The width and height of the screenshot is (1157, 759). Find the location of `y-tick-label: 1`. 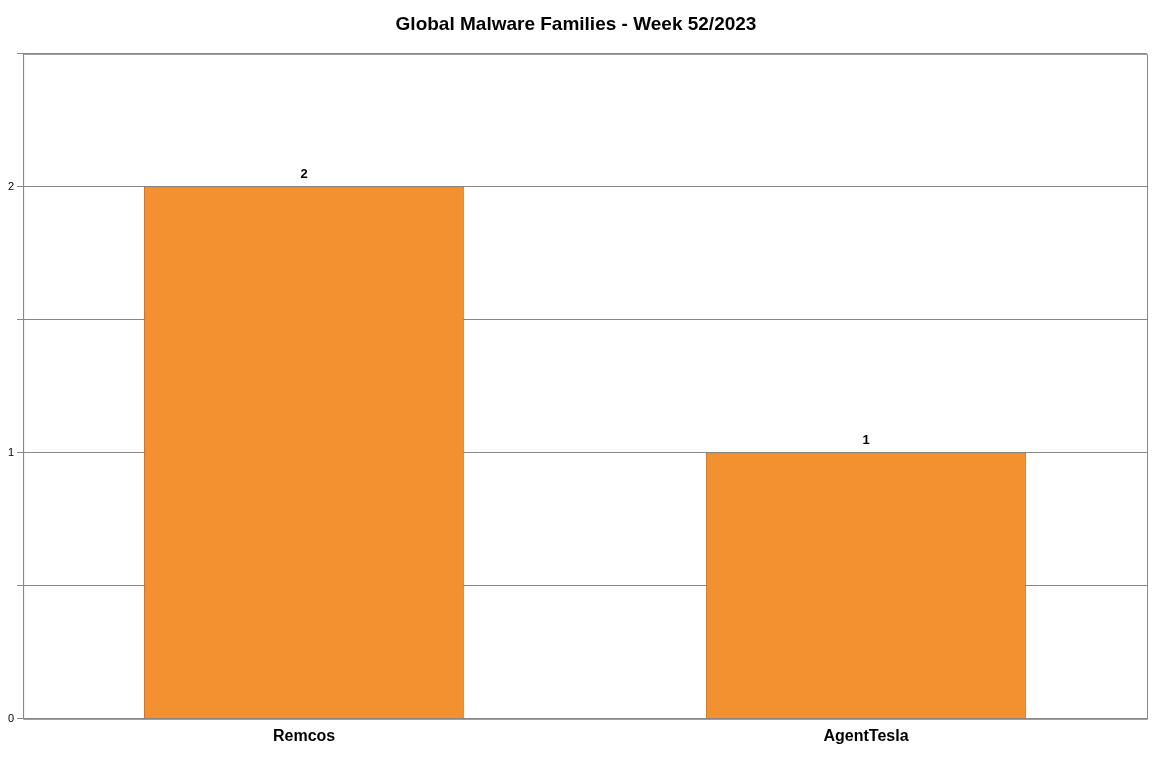

y-tick-label: 1 is located at coordinates (11, 451).